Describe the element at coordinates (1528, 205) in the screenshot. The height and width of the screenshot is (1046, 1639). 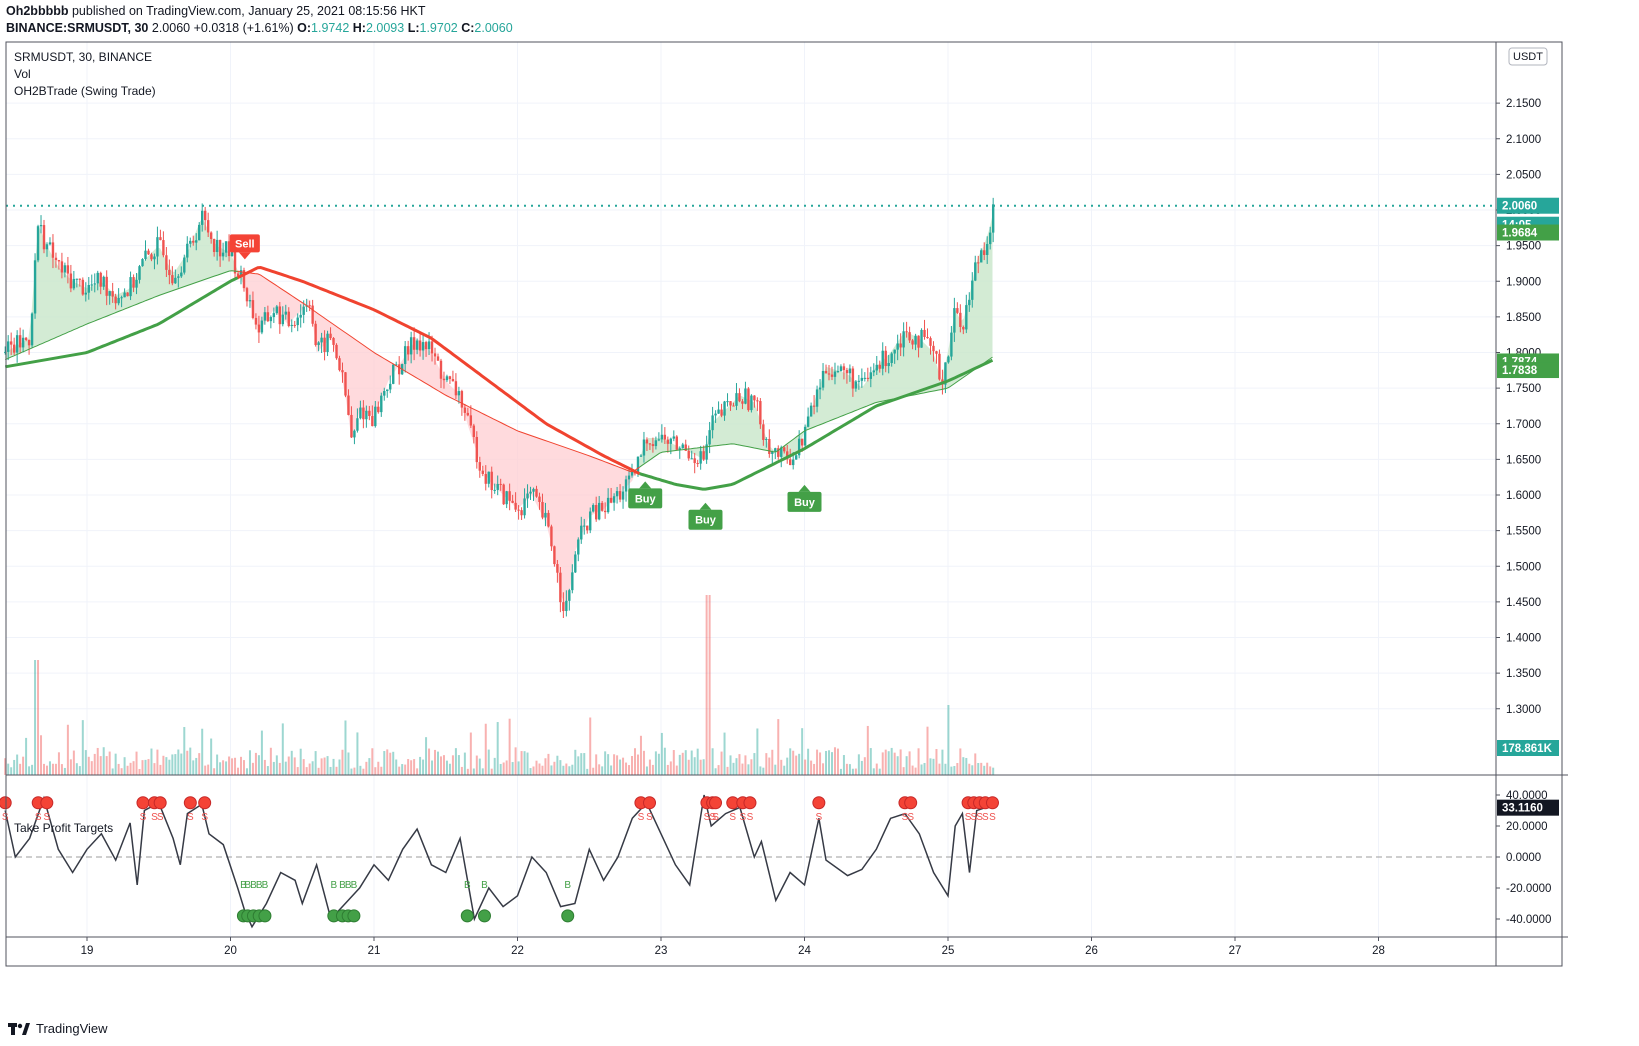
I see `current-price-badge: 2.0060` at that location.